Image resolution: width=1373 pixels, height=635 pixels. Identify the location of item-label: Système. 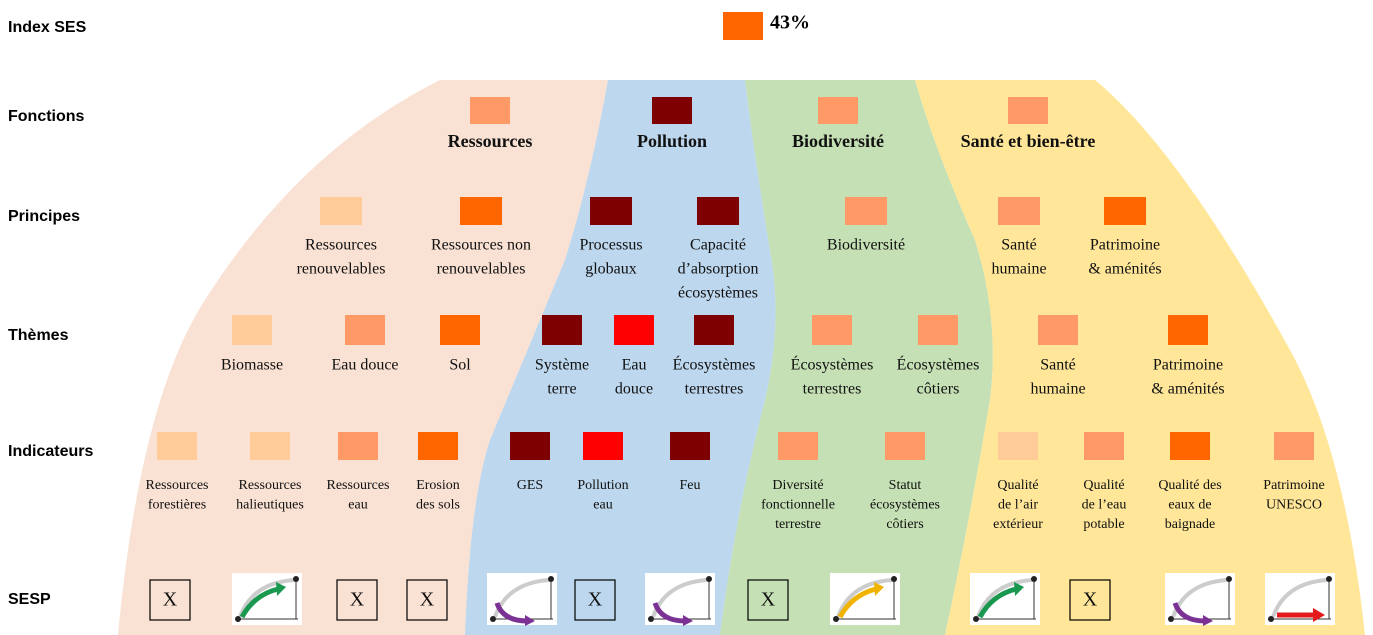
(562, 365).